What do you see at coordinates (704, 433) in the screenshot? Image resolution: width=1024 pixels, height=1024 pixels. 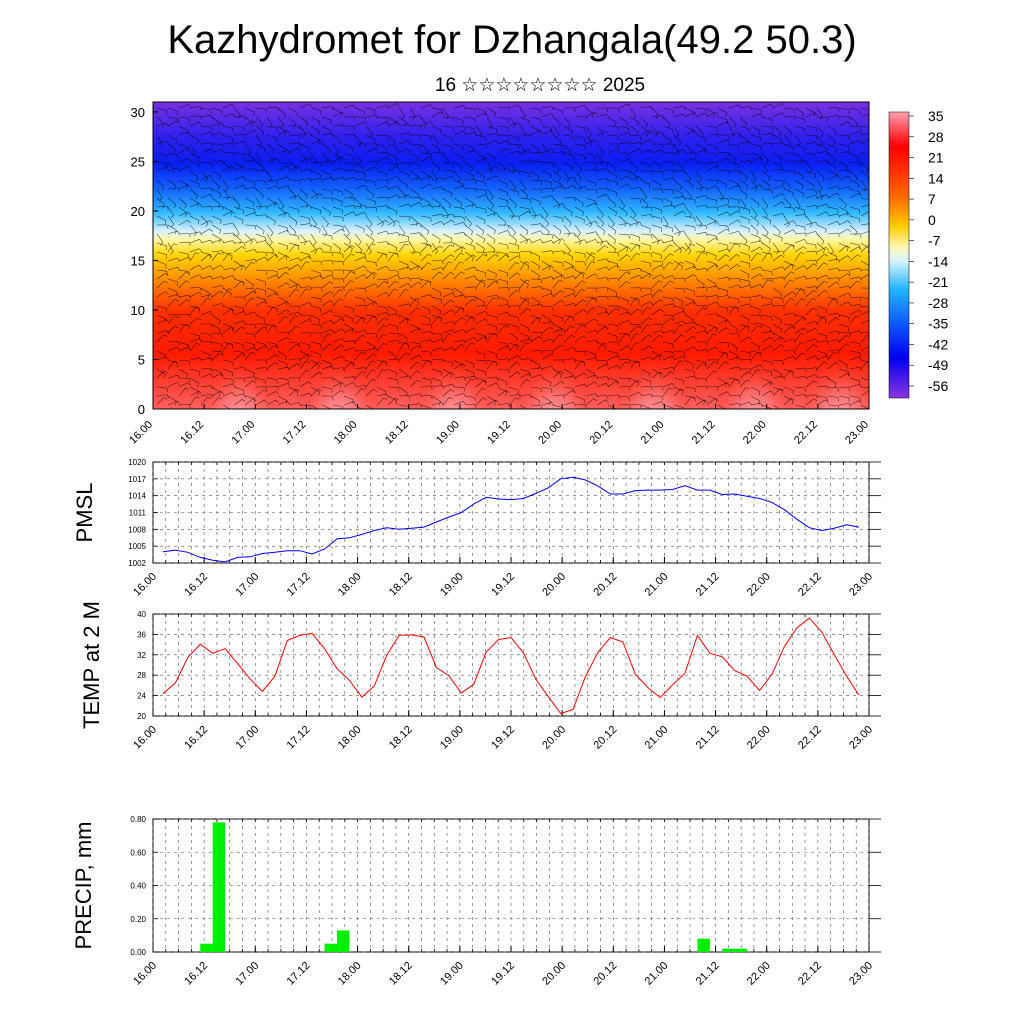 I see `x-tick-label: 21.12` at bounding box center [704, 433].